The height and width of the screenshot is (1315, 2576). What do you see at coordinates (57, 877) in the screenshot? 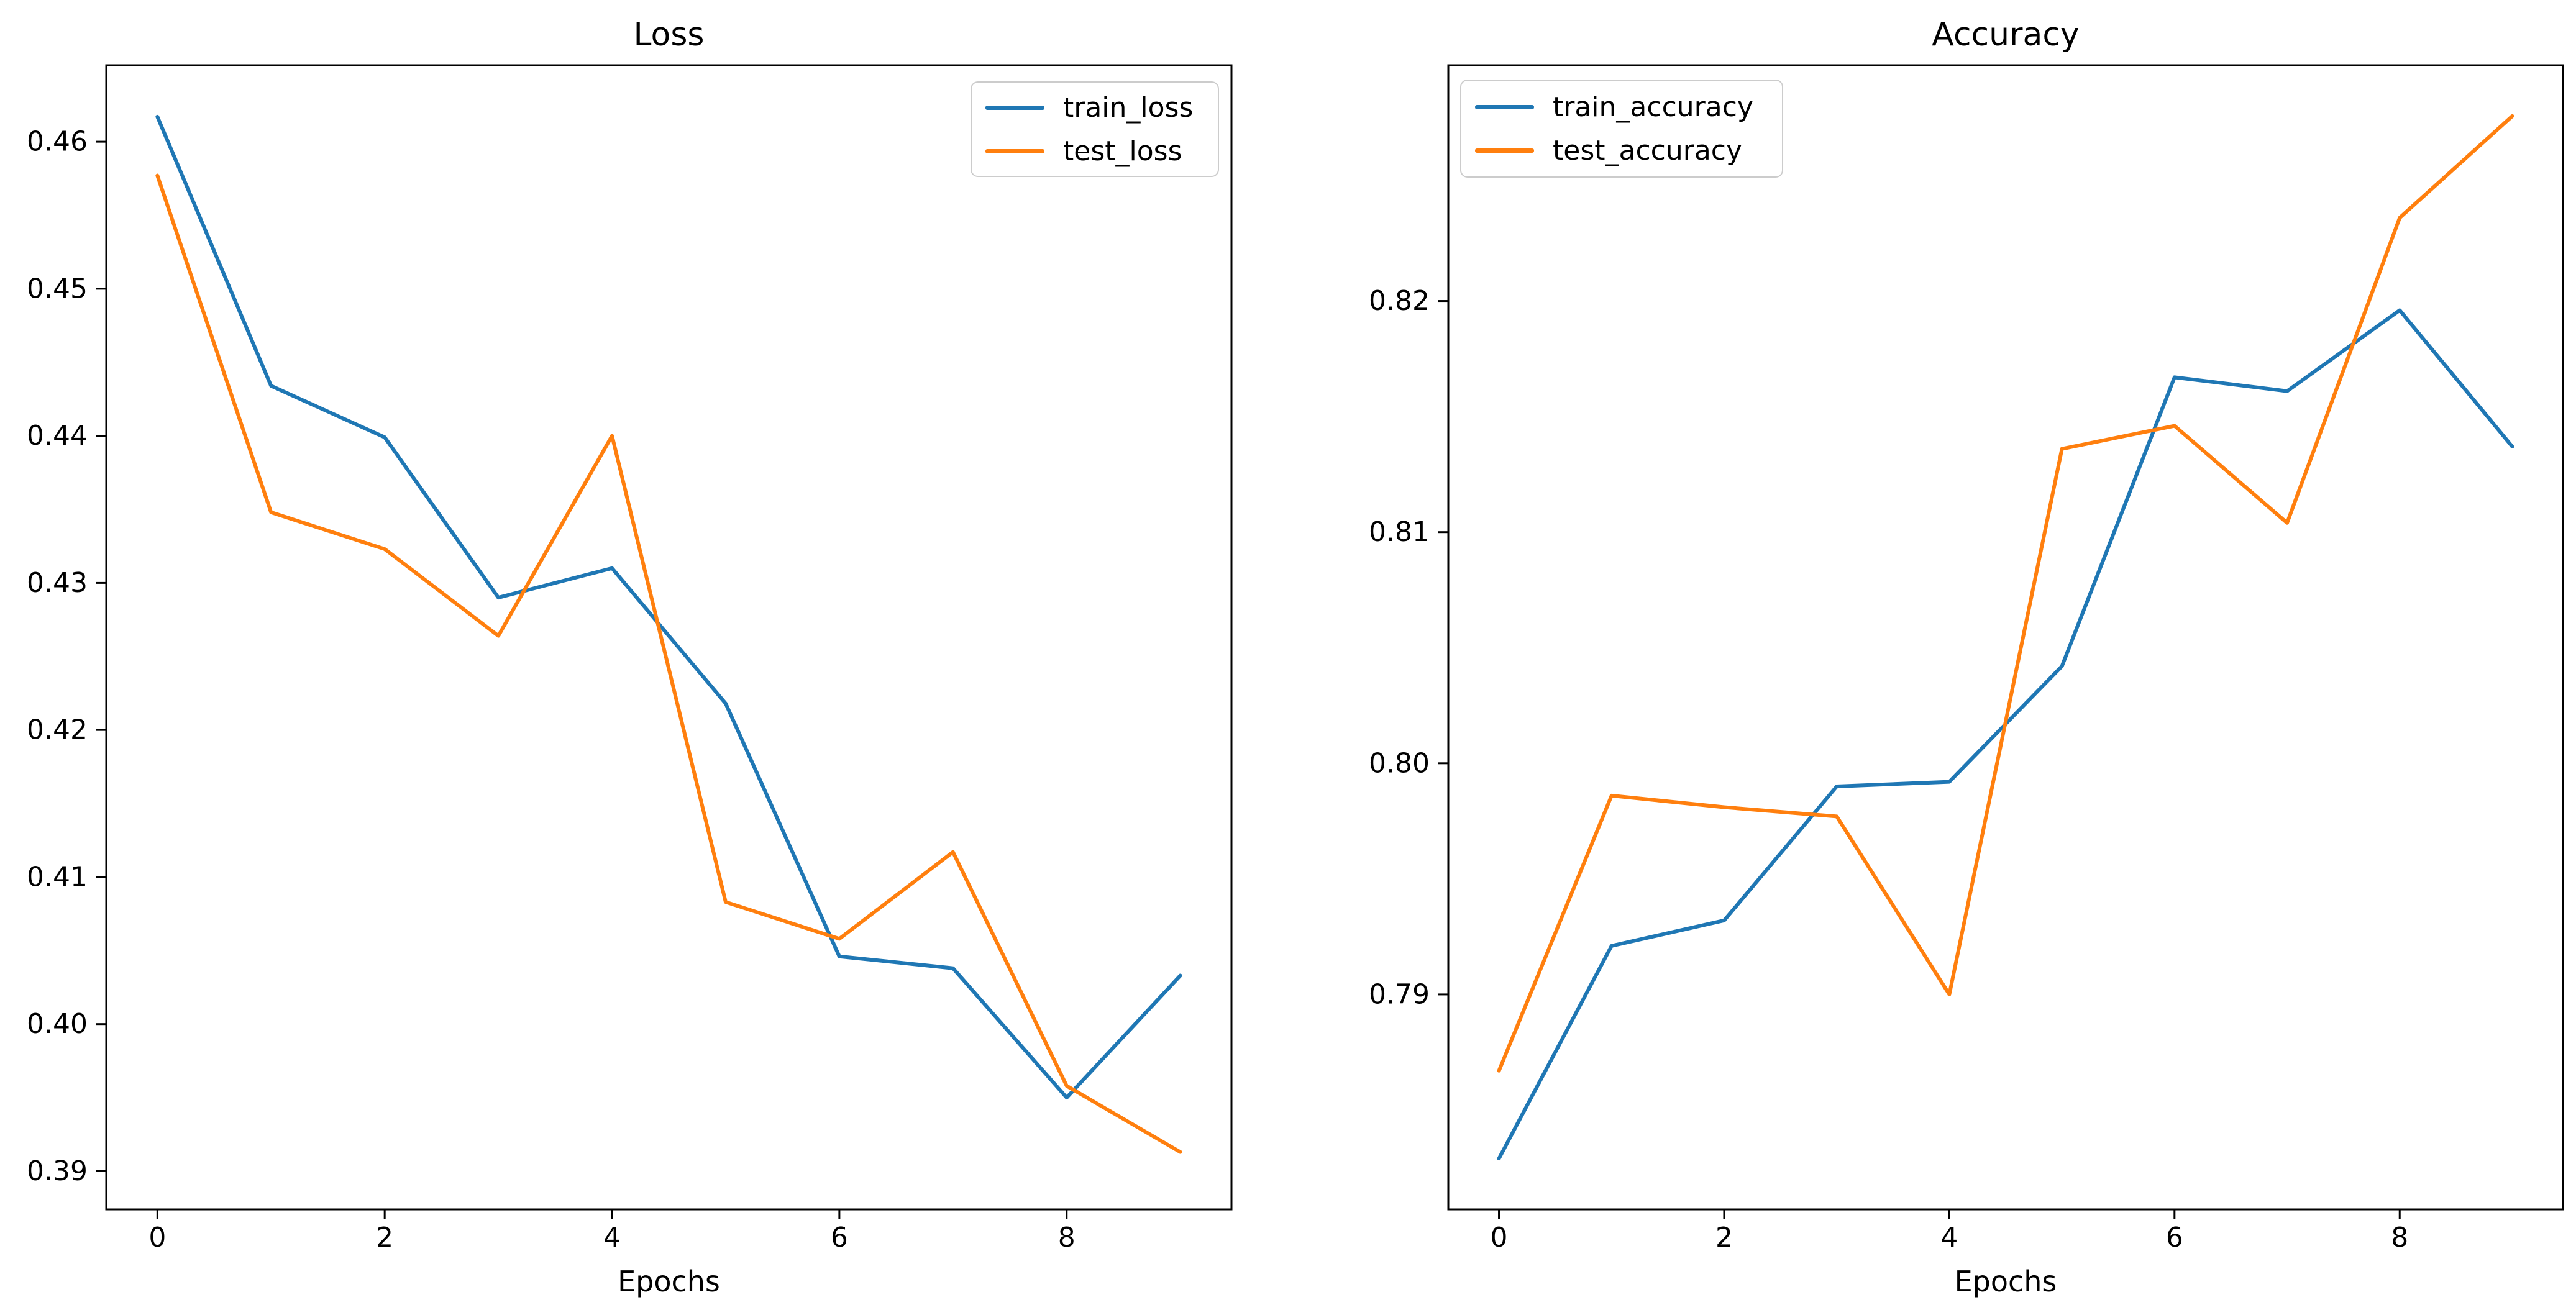
I see `y-tick-label: 0.41` at bounding box center [57, 877].